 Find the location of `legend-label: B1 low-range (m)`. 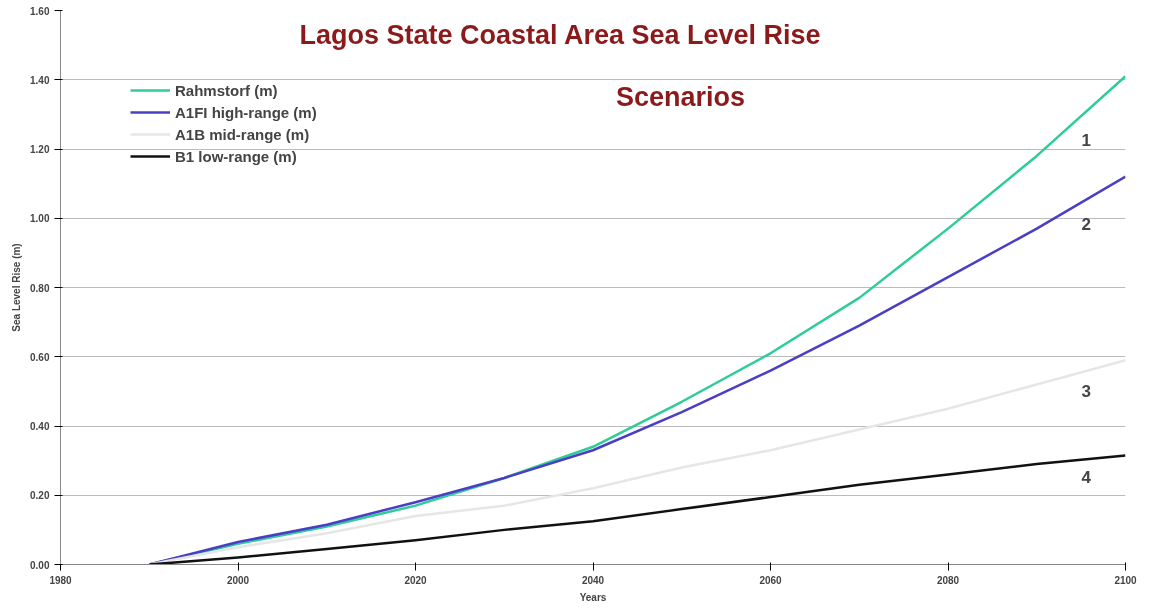

legend-label: B1 low-range (m) is located at coordinates (236, 156).